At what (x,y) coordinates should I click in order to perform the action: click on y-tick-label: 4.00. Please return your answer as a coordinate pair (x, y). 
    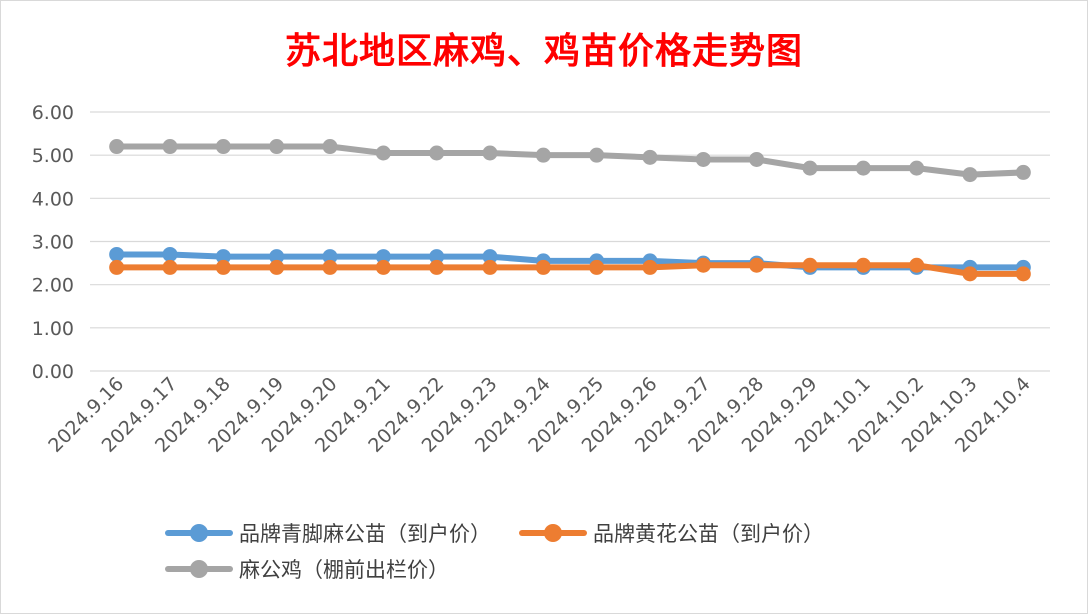
    Looking at the image, I should click on (53, 199).